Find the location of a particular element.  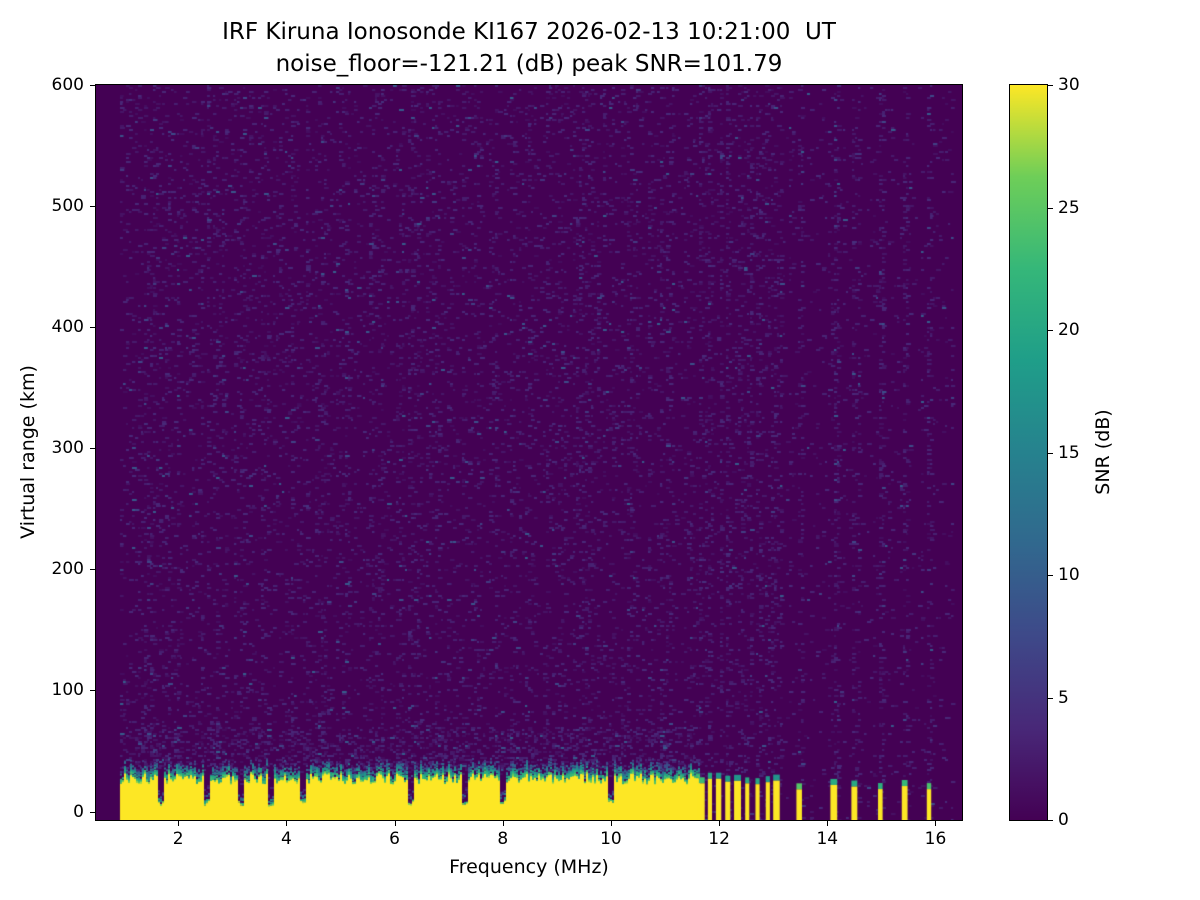

colorbar-tick-label: 20 is located at coordinates (1069, 330).